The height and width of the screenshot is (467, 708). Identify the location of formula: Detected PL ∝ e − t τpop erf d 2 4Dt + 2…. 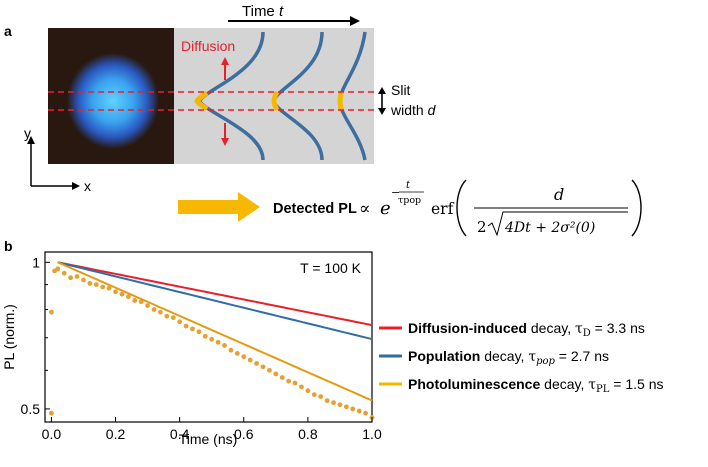
(457, 208).